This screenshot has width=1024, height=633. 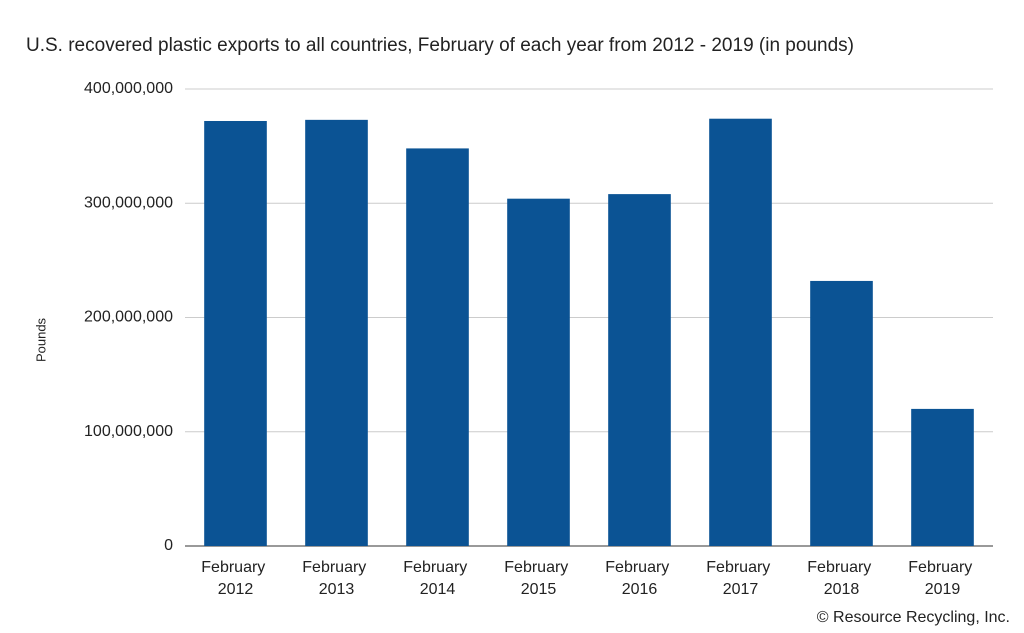 I want to click on x-tick-label: February 2012, so click(x=235, y=578).